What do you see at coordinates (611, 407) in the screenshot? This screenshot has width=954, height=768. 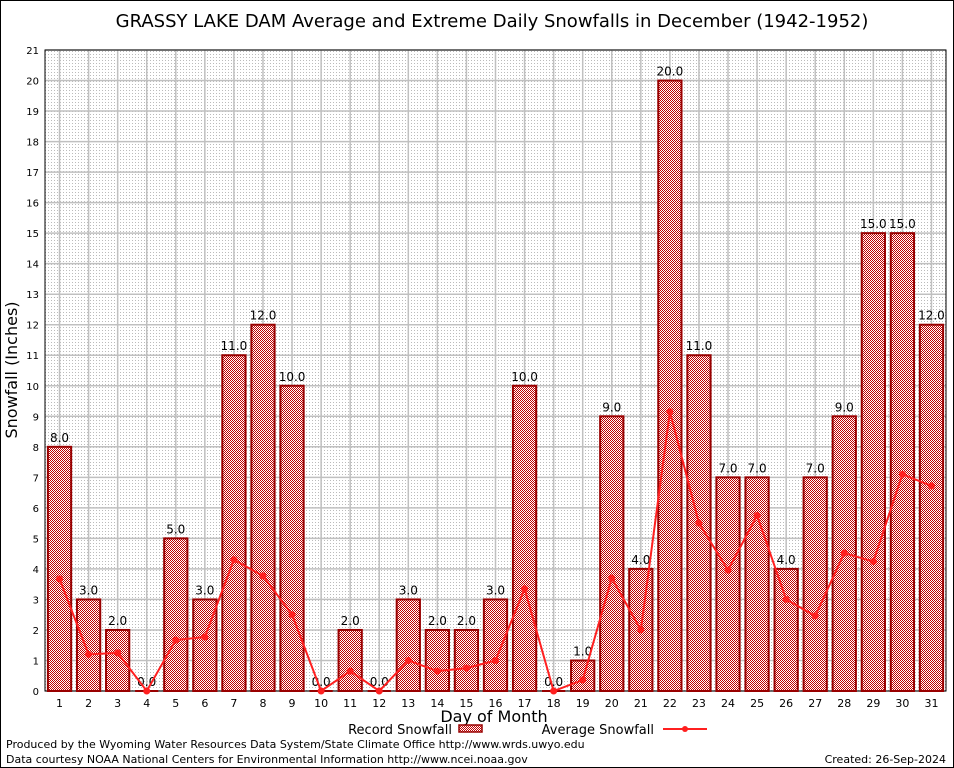 I see `bar-value-label: 9.0` at bounding box center [611, 407].